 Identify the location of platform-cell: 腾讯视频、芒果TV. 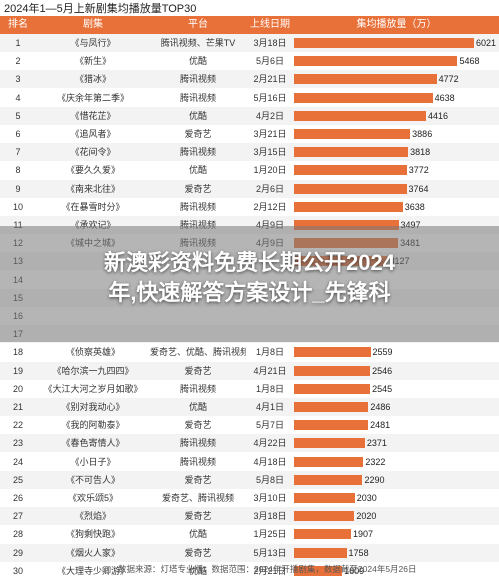
(198, 43).